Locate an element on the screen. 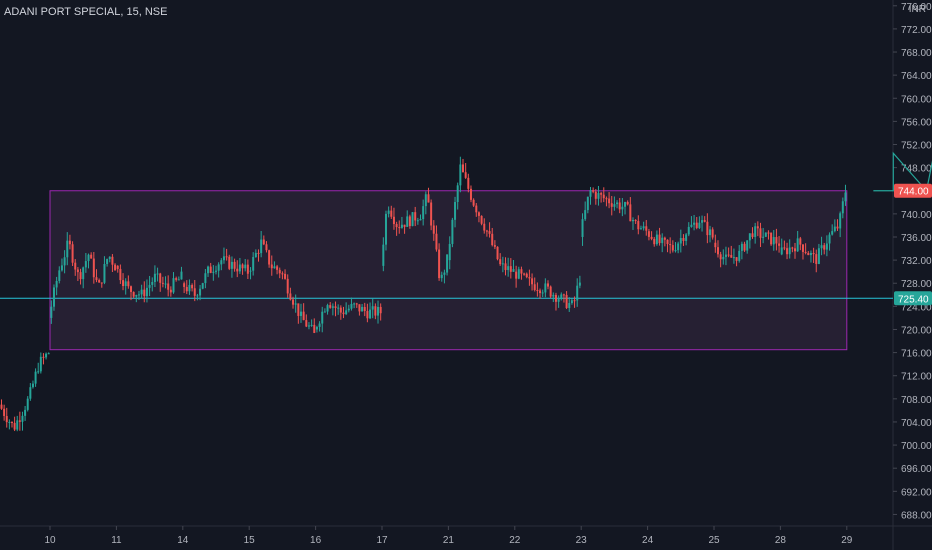 The image size is (932, 550). y-tick-label: 712.00 is located at coordinates (916, 377).